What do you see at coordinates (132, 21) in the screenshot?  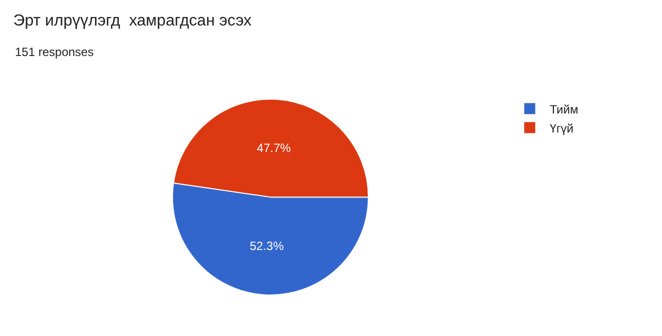 I see `chart-title: Эрт илрүүлэгд хамрагдсан эсэх` at bounding box center [132, 21].